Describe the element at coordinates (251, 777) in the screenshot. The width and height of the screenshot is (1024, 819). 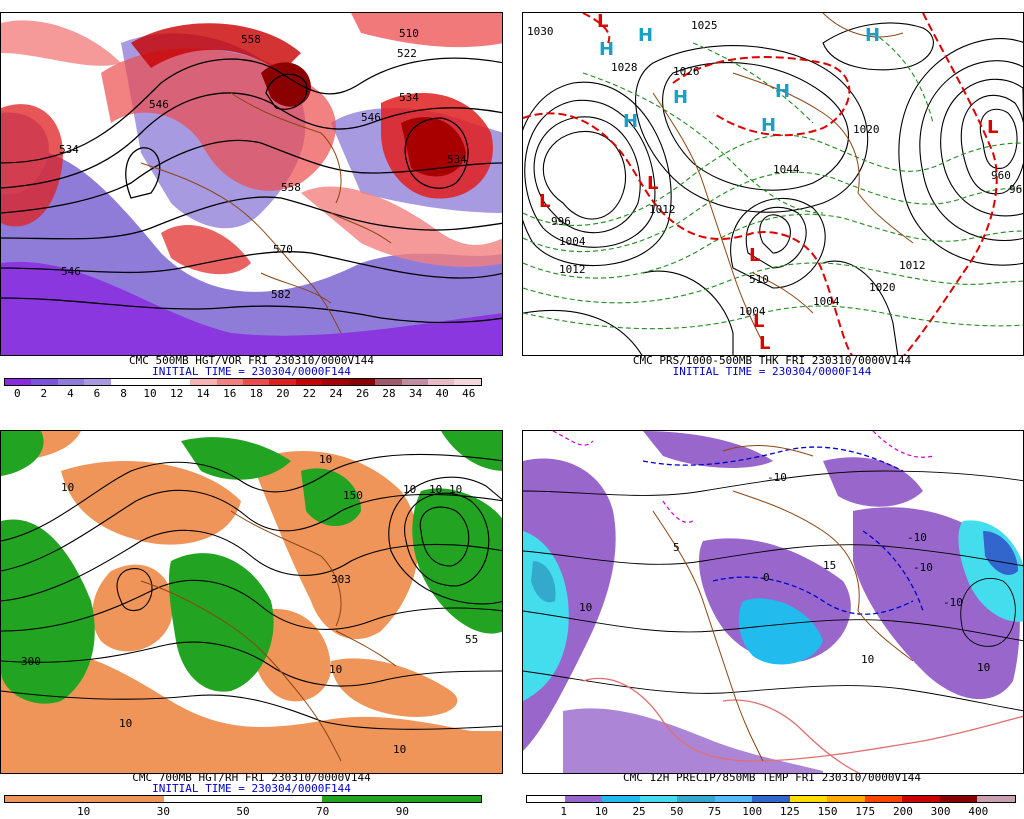
I see `panel-caption-title: CMC 700MB HGT/RH FRI 230310/0000V144` at that location.